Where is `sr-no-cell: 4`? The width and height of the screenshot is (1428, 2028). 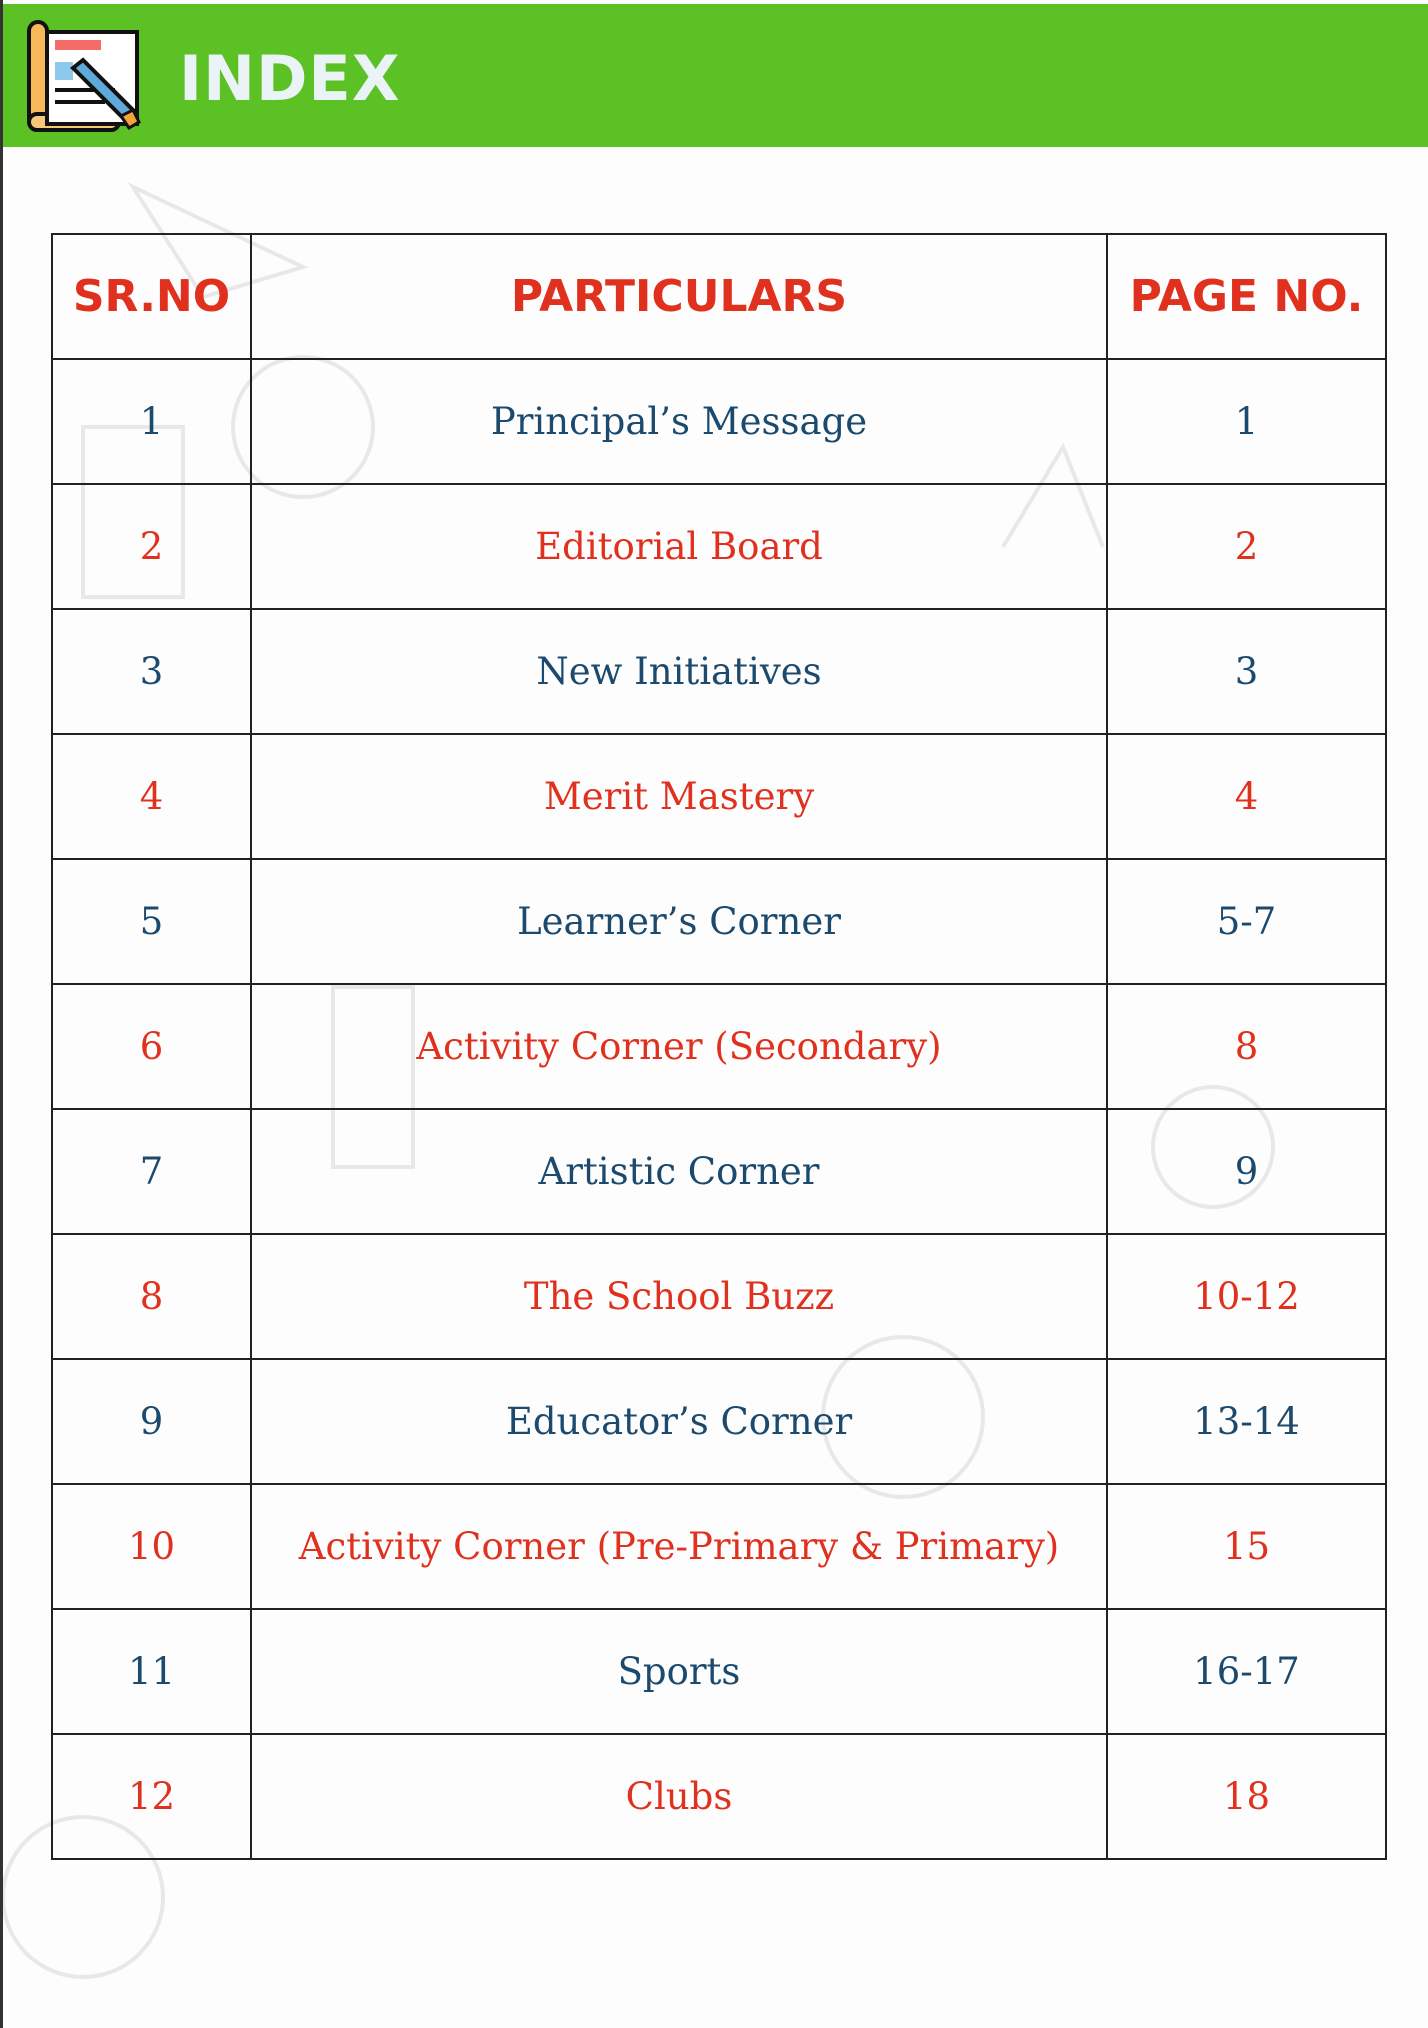
sr-no-cell: 4 is located at coordinates (151, 796).